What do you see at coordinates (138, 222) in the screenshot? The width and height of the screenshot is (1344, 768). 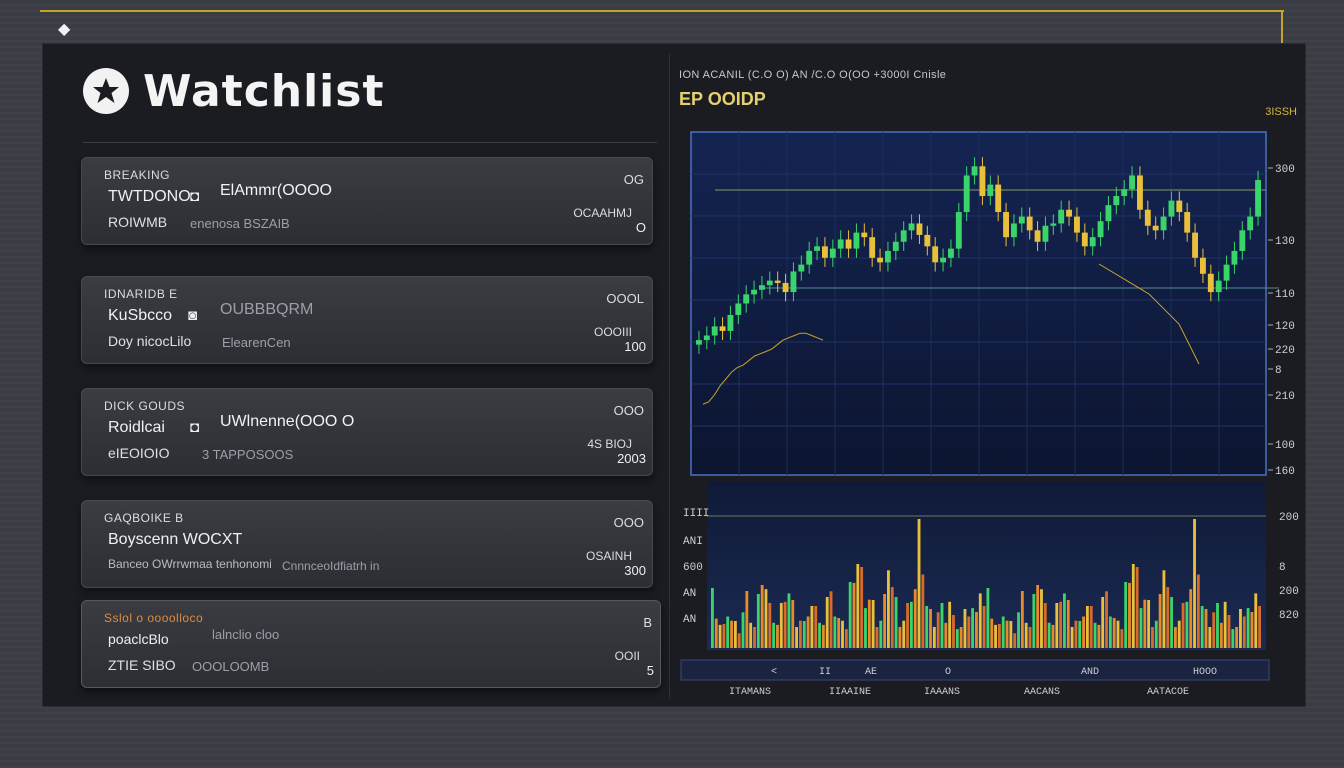 I see `card-subtitle: ROIWMB` at bounding box center [138, 222].